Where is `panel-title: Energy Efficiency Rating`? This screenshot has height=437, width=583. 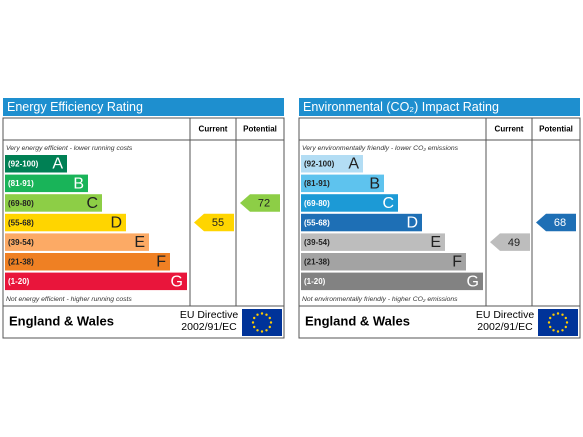
panel-title: Energy Efficiency Rating is located at coordinates (75, 107).